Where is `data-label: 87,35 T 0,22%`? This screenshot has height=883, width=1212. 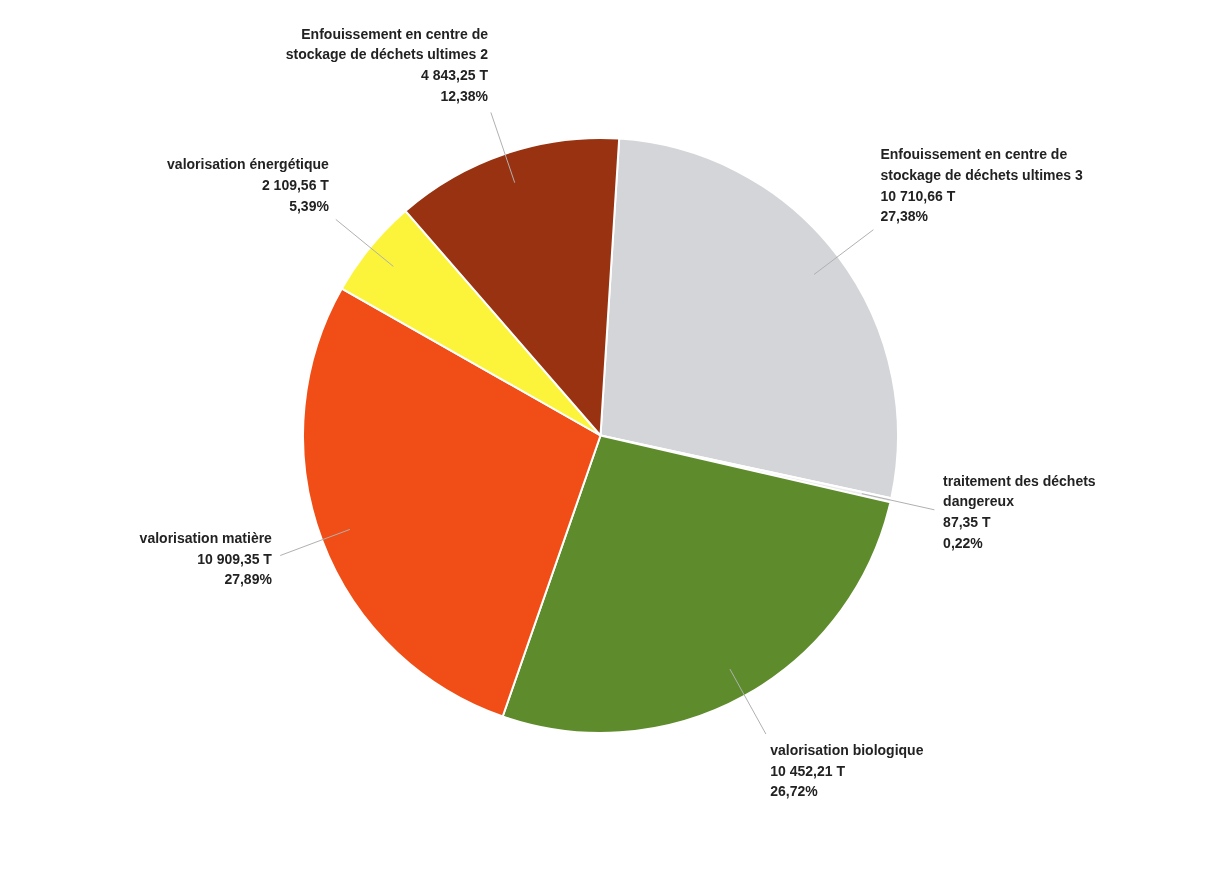
data-label: 87,35 T 0,22% is located at coordinates (967, 532).